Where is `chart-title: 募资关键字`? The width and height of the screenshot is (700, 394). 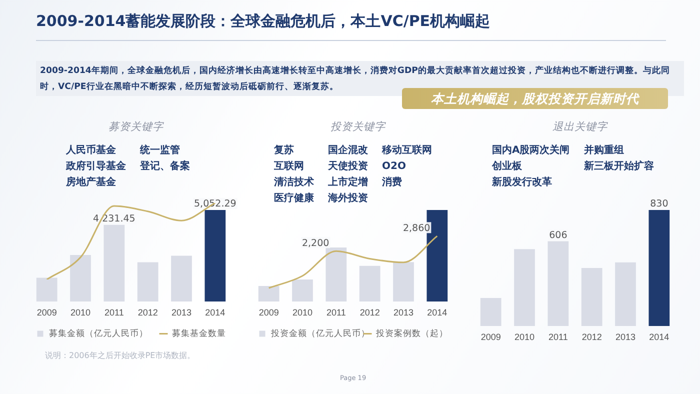
chart-title: 募资关键字 is located at coordinates (136, 127).